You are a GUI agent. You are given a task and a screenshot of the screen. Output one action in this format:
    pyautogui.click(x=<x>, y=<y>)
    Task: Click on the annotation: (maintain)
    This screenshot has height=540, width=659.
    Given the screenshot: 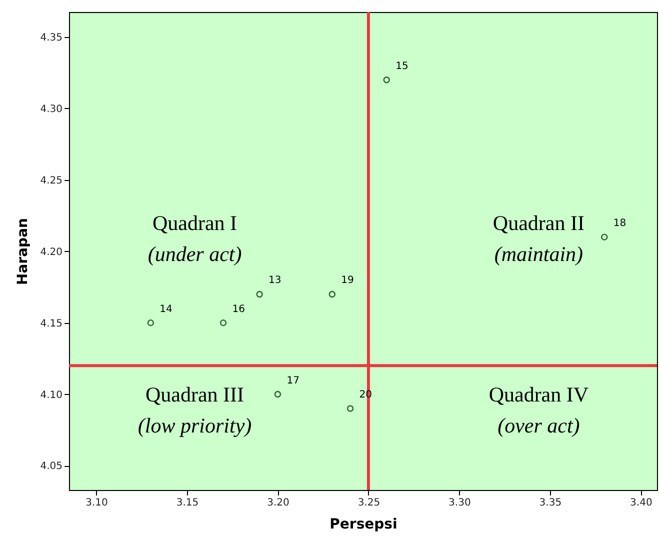 What is the action you would take?
    pyautogui.click(x=539, y=254)
    